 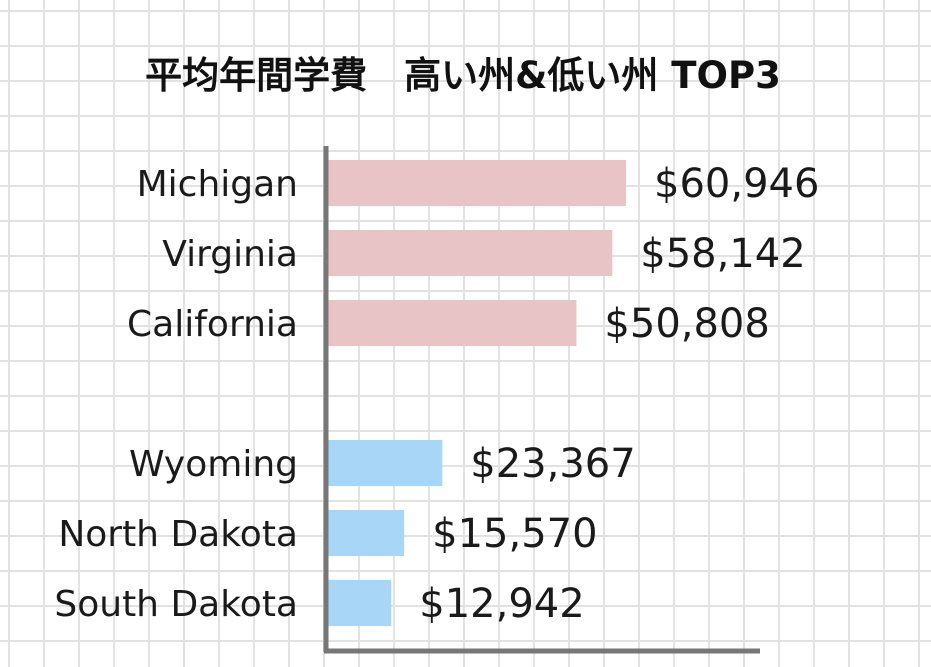 What do you see at coordinates (463, 75) in the screenshot?
I see `chart-title: 平均年間学費 高い州&低い州 TOP3` at bounding box center [463, 75].